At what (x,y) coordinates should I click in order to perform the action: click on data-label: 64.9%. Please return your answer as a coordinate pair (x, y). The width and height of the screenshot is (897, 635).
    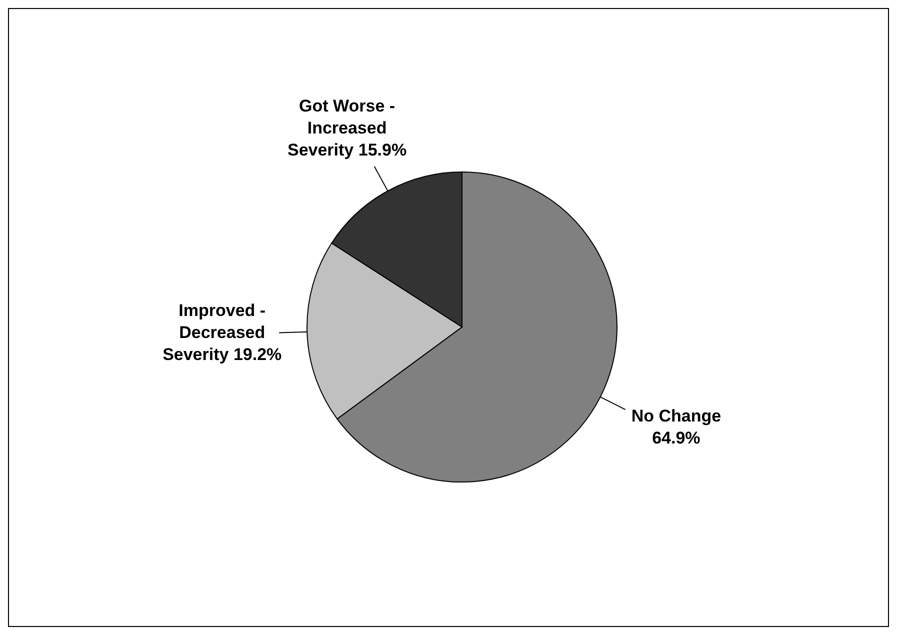
    Looking at the image, I should click on (676, 438).